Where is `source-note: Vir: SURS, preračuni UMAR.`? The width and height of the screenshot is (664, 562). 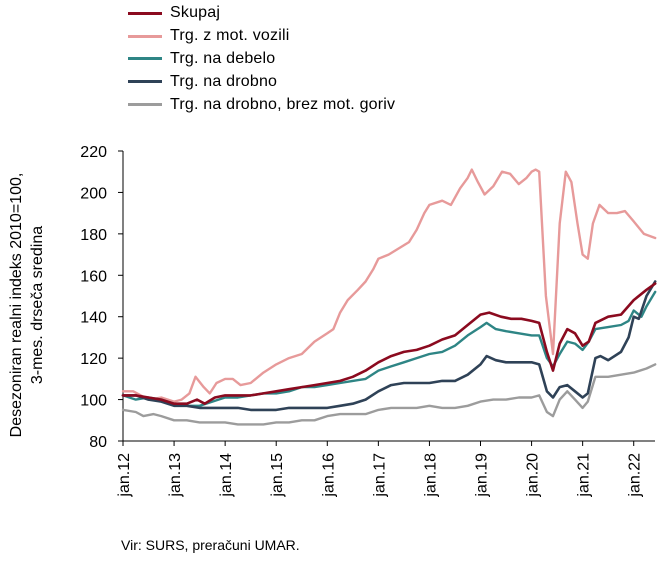
source-note: Vir: SURS, preračuni UMAR. is located at coordinates (210, 545).